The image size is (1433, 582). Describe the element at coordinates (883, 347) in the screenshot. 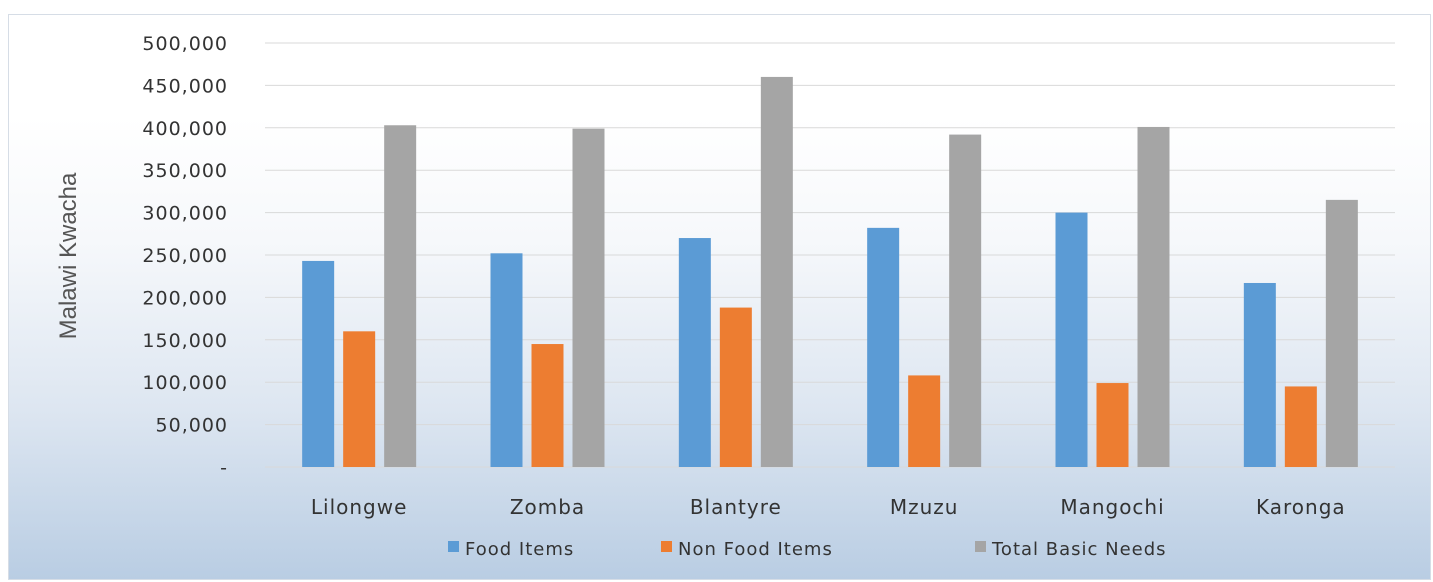

I see `bar-food-items-mzuzu` at that location.